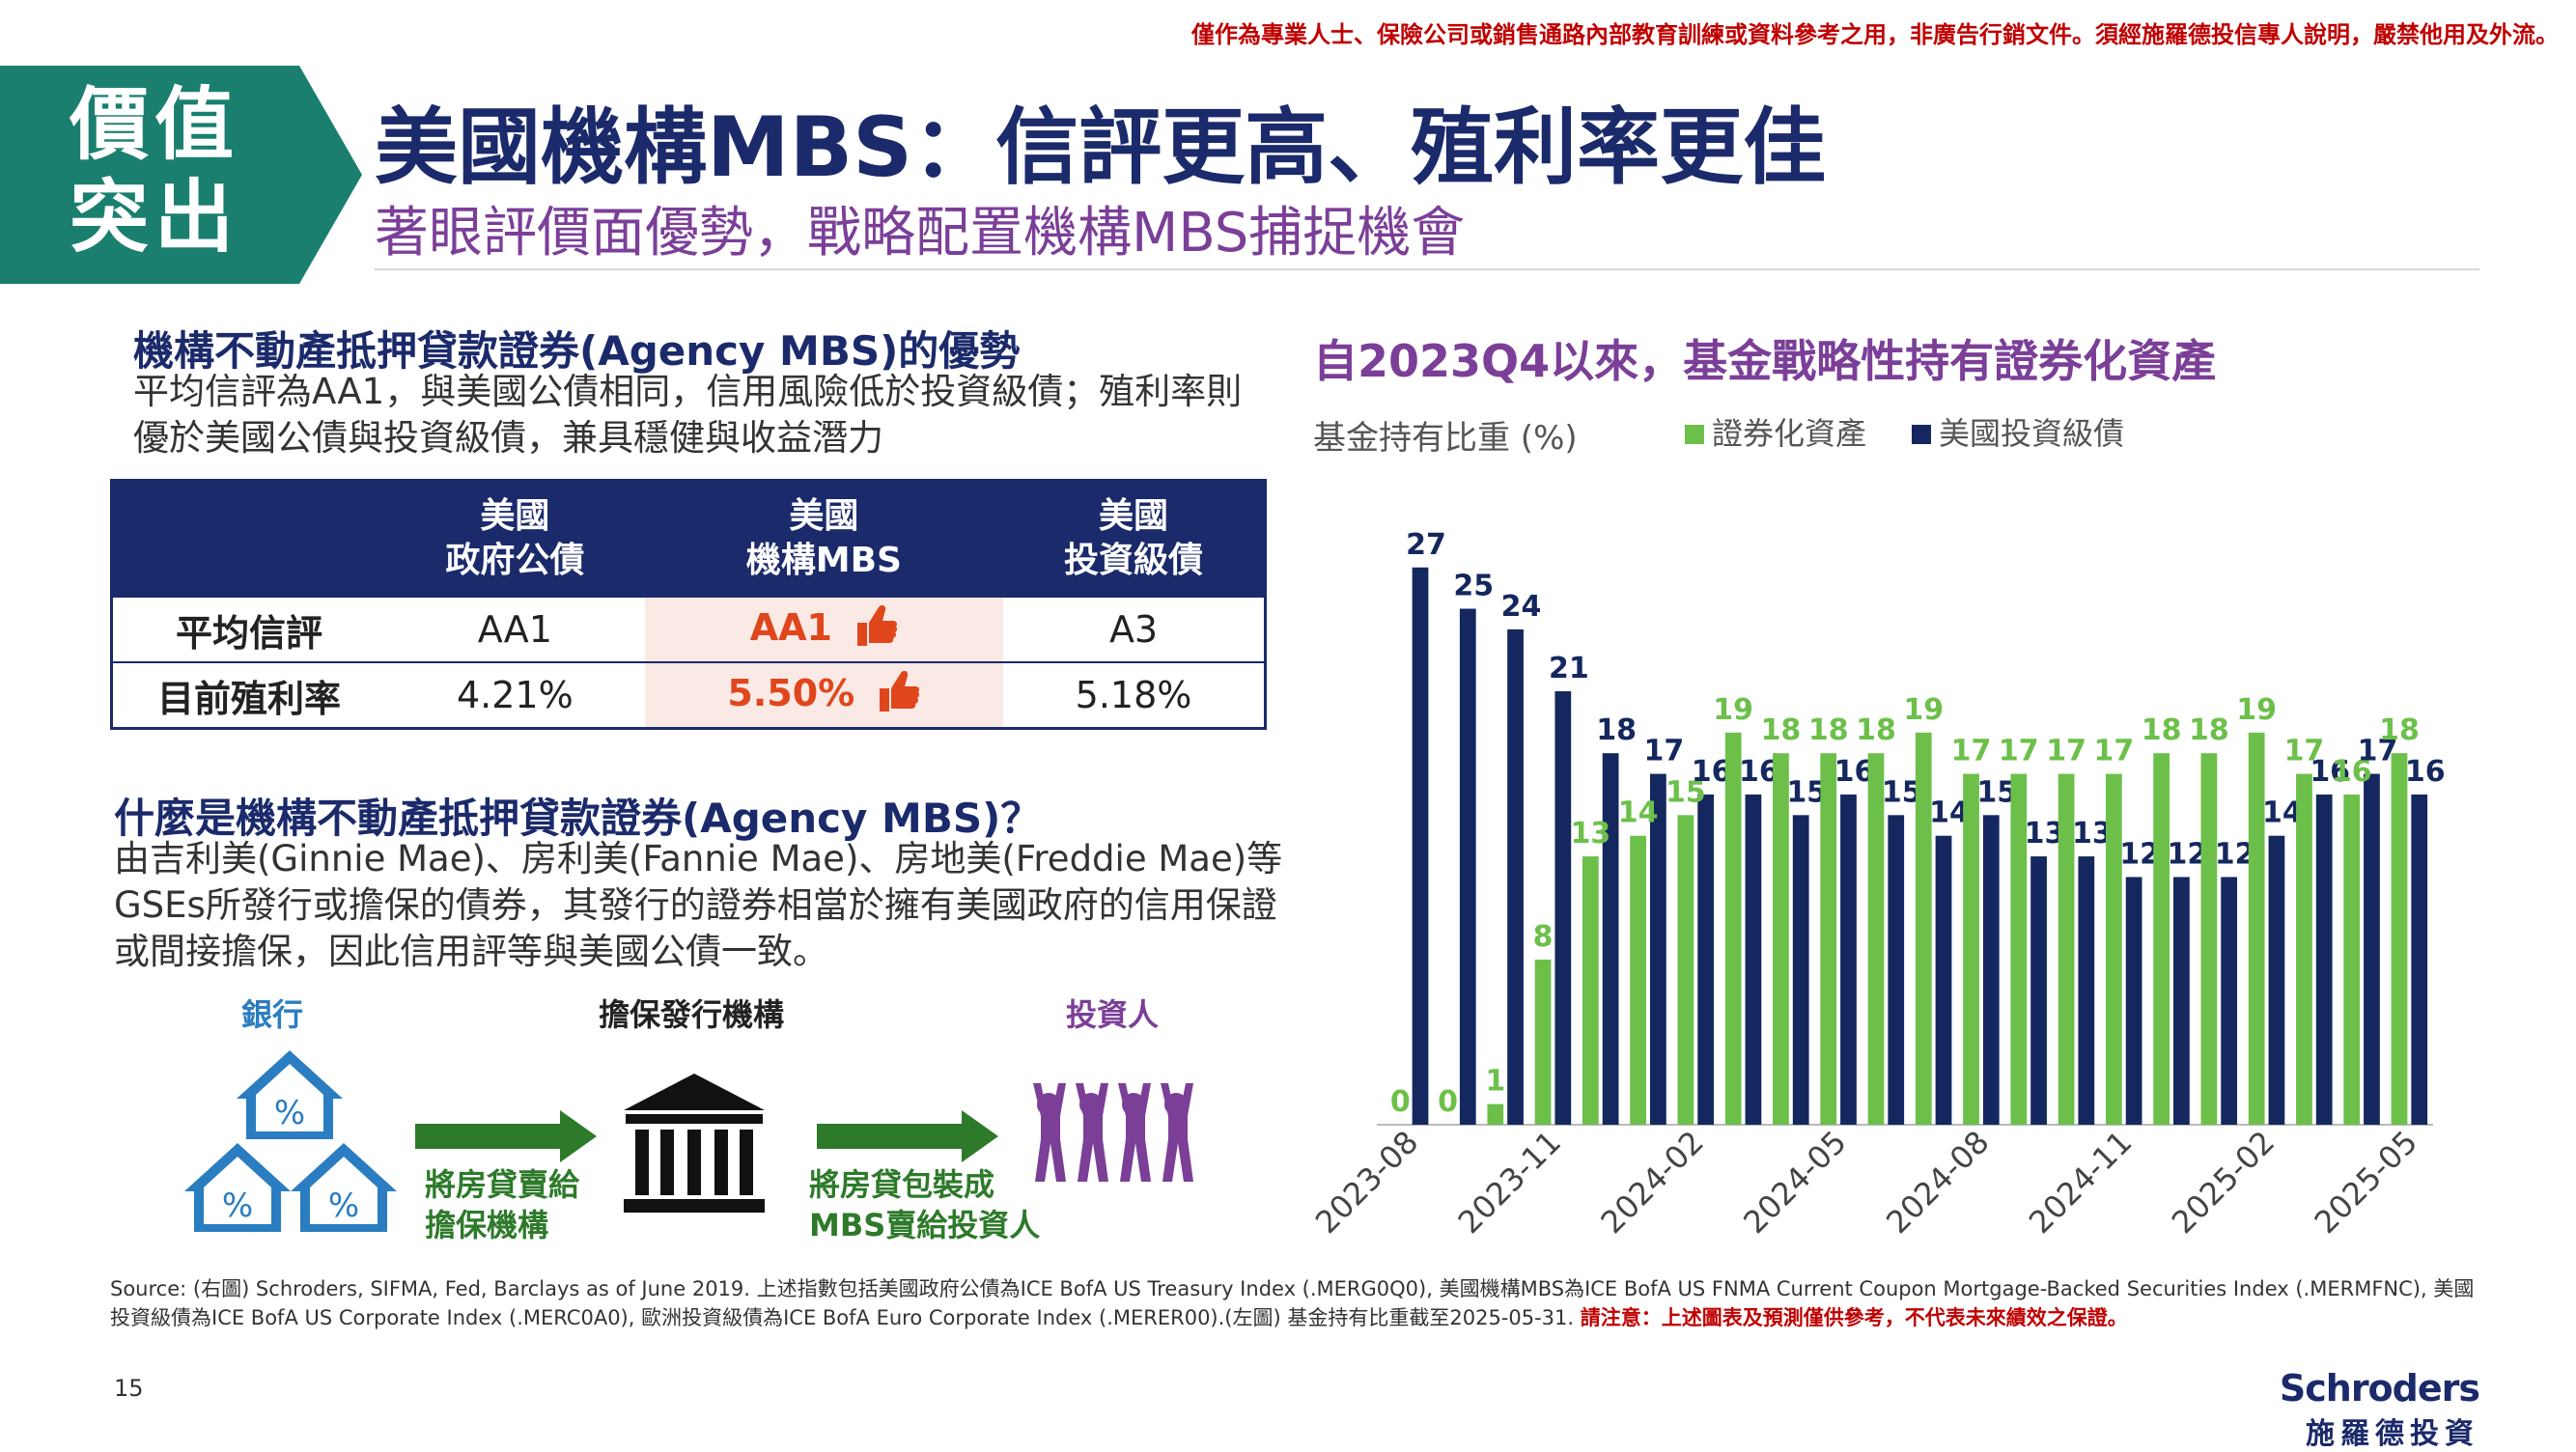 This screenshot has height=1452, width=2576. Describe the element at coordinates (1135, 695) in the screenshot. I see `cell-ig-yield: 5.18%` at that location.